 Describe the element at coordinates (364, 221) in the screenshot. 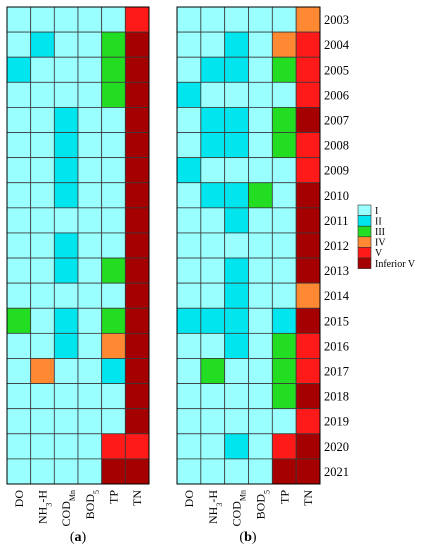

I see `legend-swatch` at that location.